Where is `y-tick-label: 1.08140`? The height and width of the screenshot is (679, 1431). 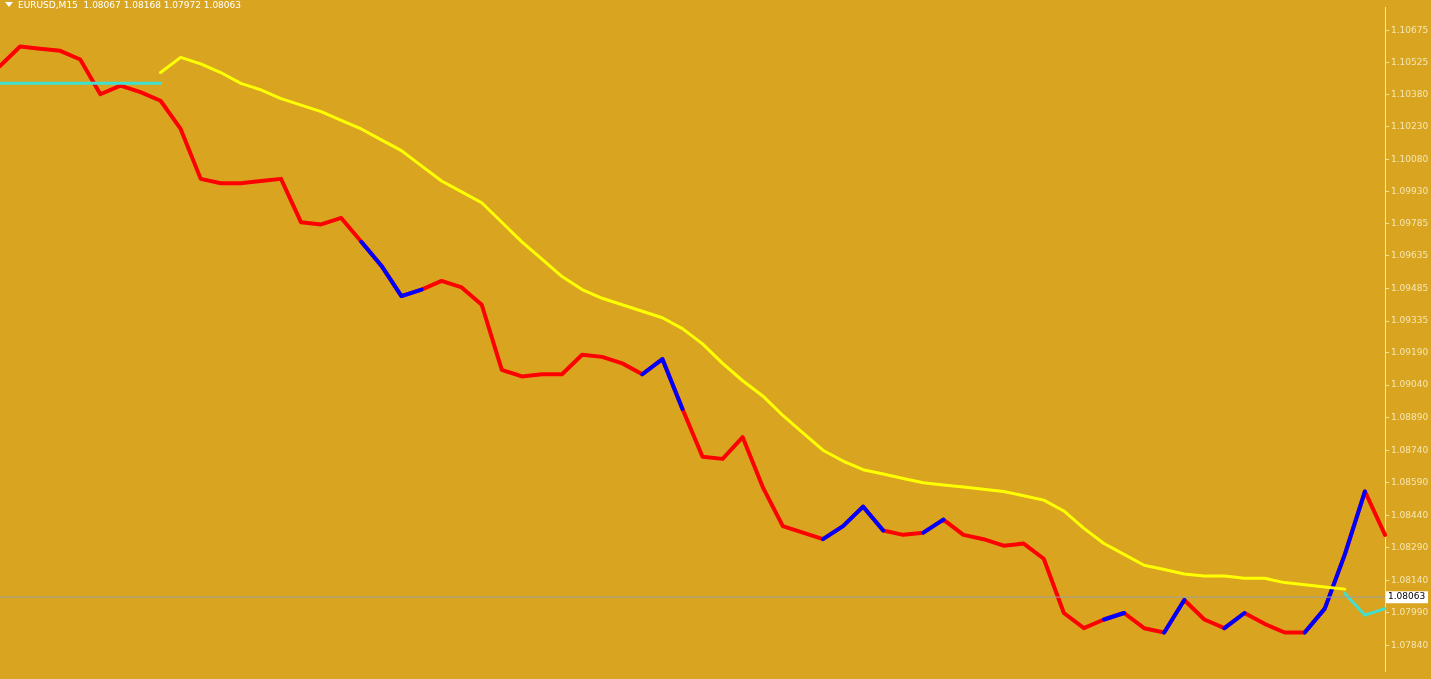 y-tick-label: 1.08140 is located at coordinates (1410, 579).